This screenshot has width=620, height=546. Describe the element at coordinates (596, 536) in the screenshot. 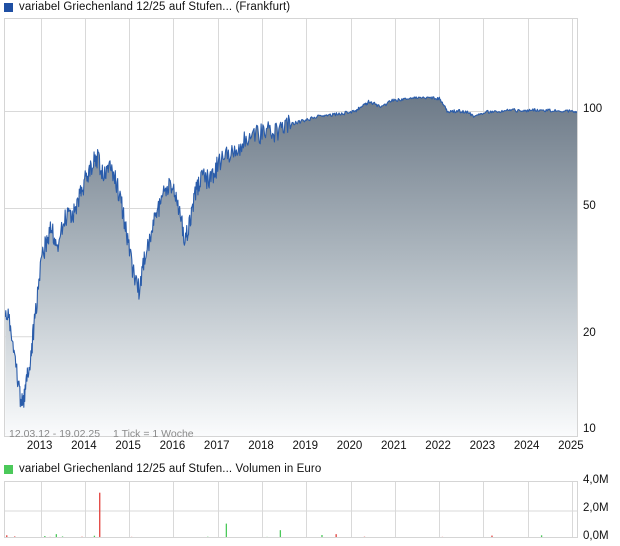

I see `volume-y-tick-0m: 0,0M` at that location.